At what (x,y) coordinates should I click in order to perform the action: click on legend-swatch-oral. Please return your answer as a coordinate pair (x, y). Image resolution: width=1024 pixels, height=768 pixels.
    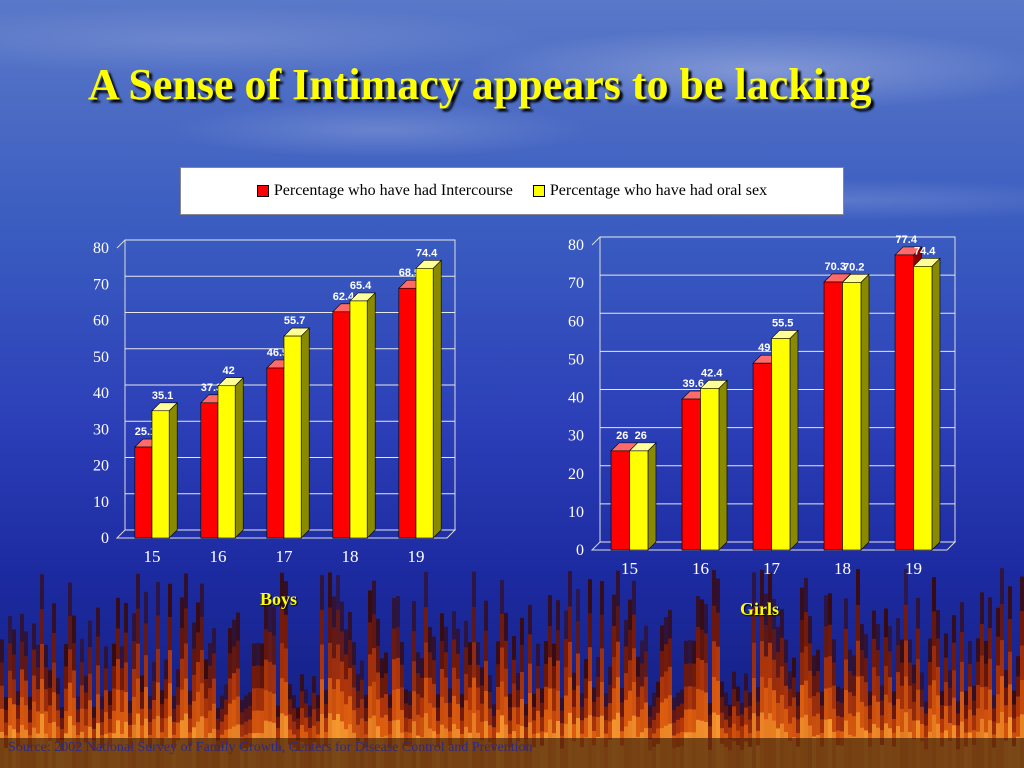
    Looking at the image, I should click on (538, 191).